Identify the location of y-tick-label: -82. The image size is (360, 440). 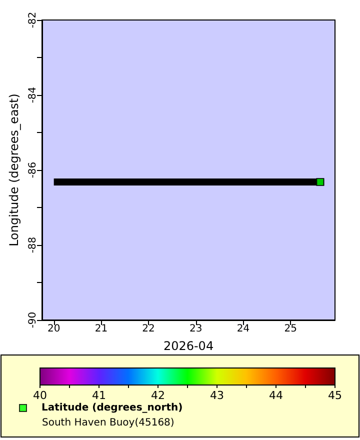
(33, 20).